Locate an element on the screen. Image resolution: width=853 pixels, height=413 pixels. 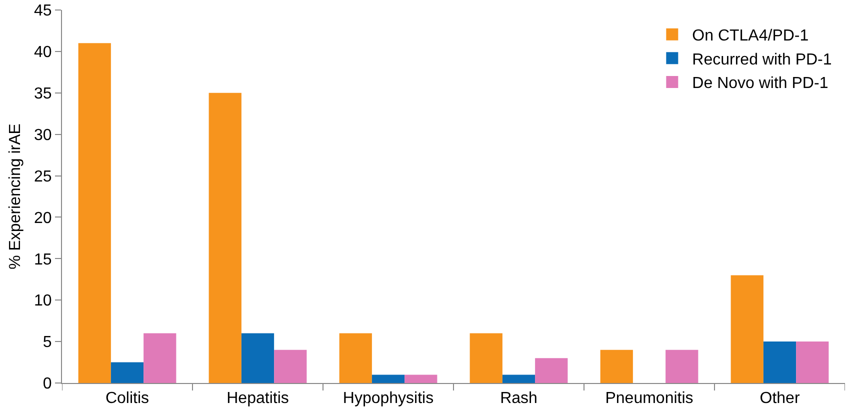
legend-label: On CTLA4/PD-1 is located at coordinates (750, 36).